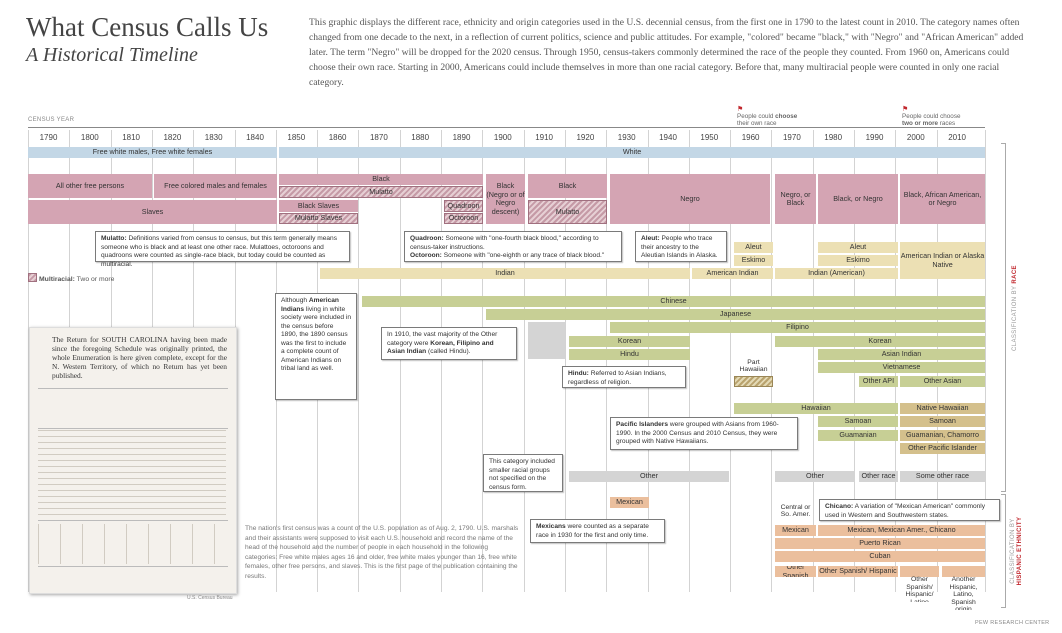 This screenshot has width=1062, height=633. What do you see at coordinates (756, 116) in the screenshot?
I see `flag-text: People could` at bounding box center [756, 116].